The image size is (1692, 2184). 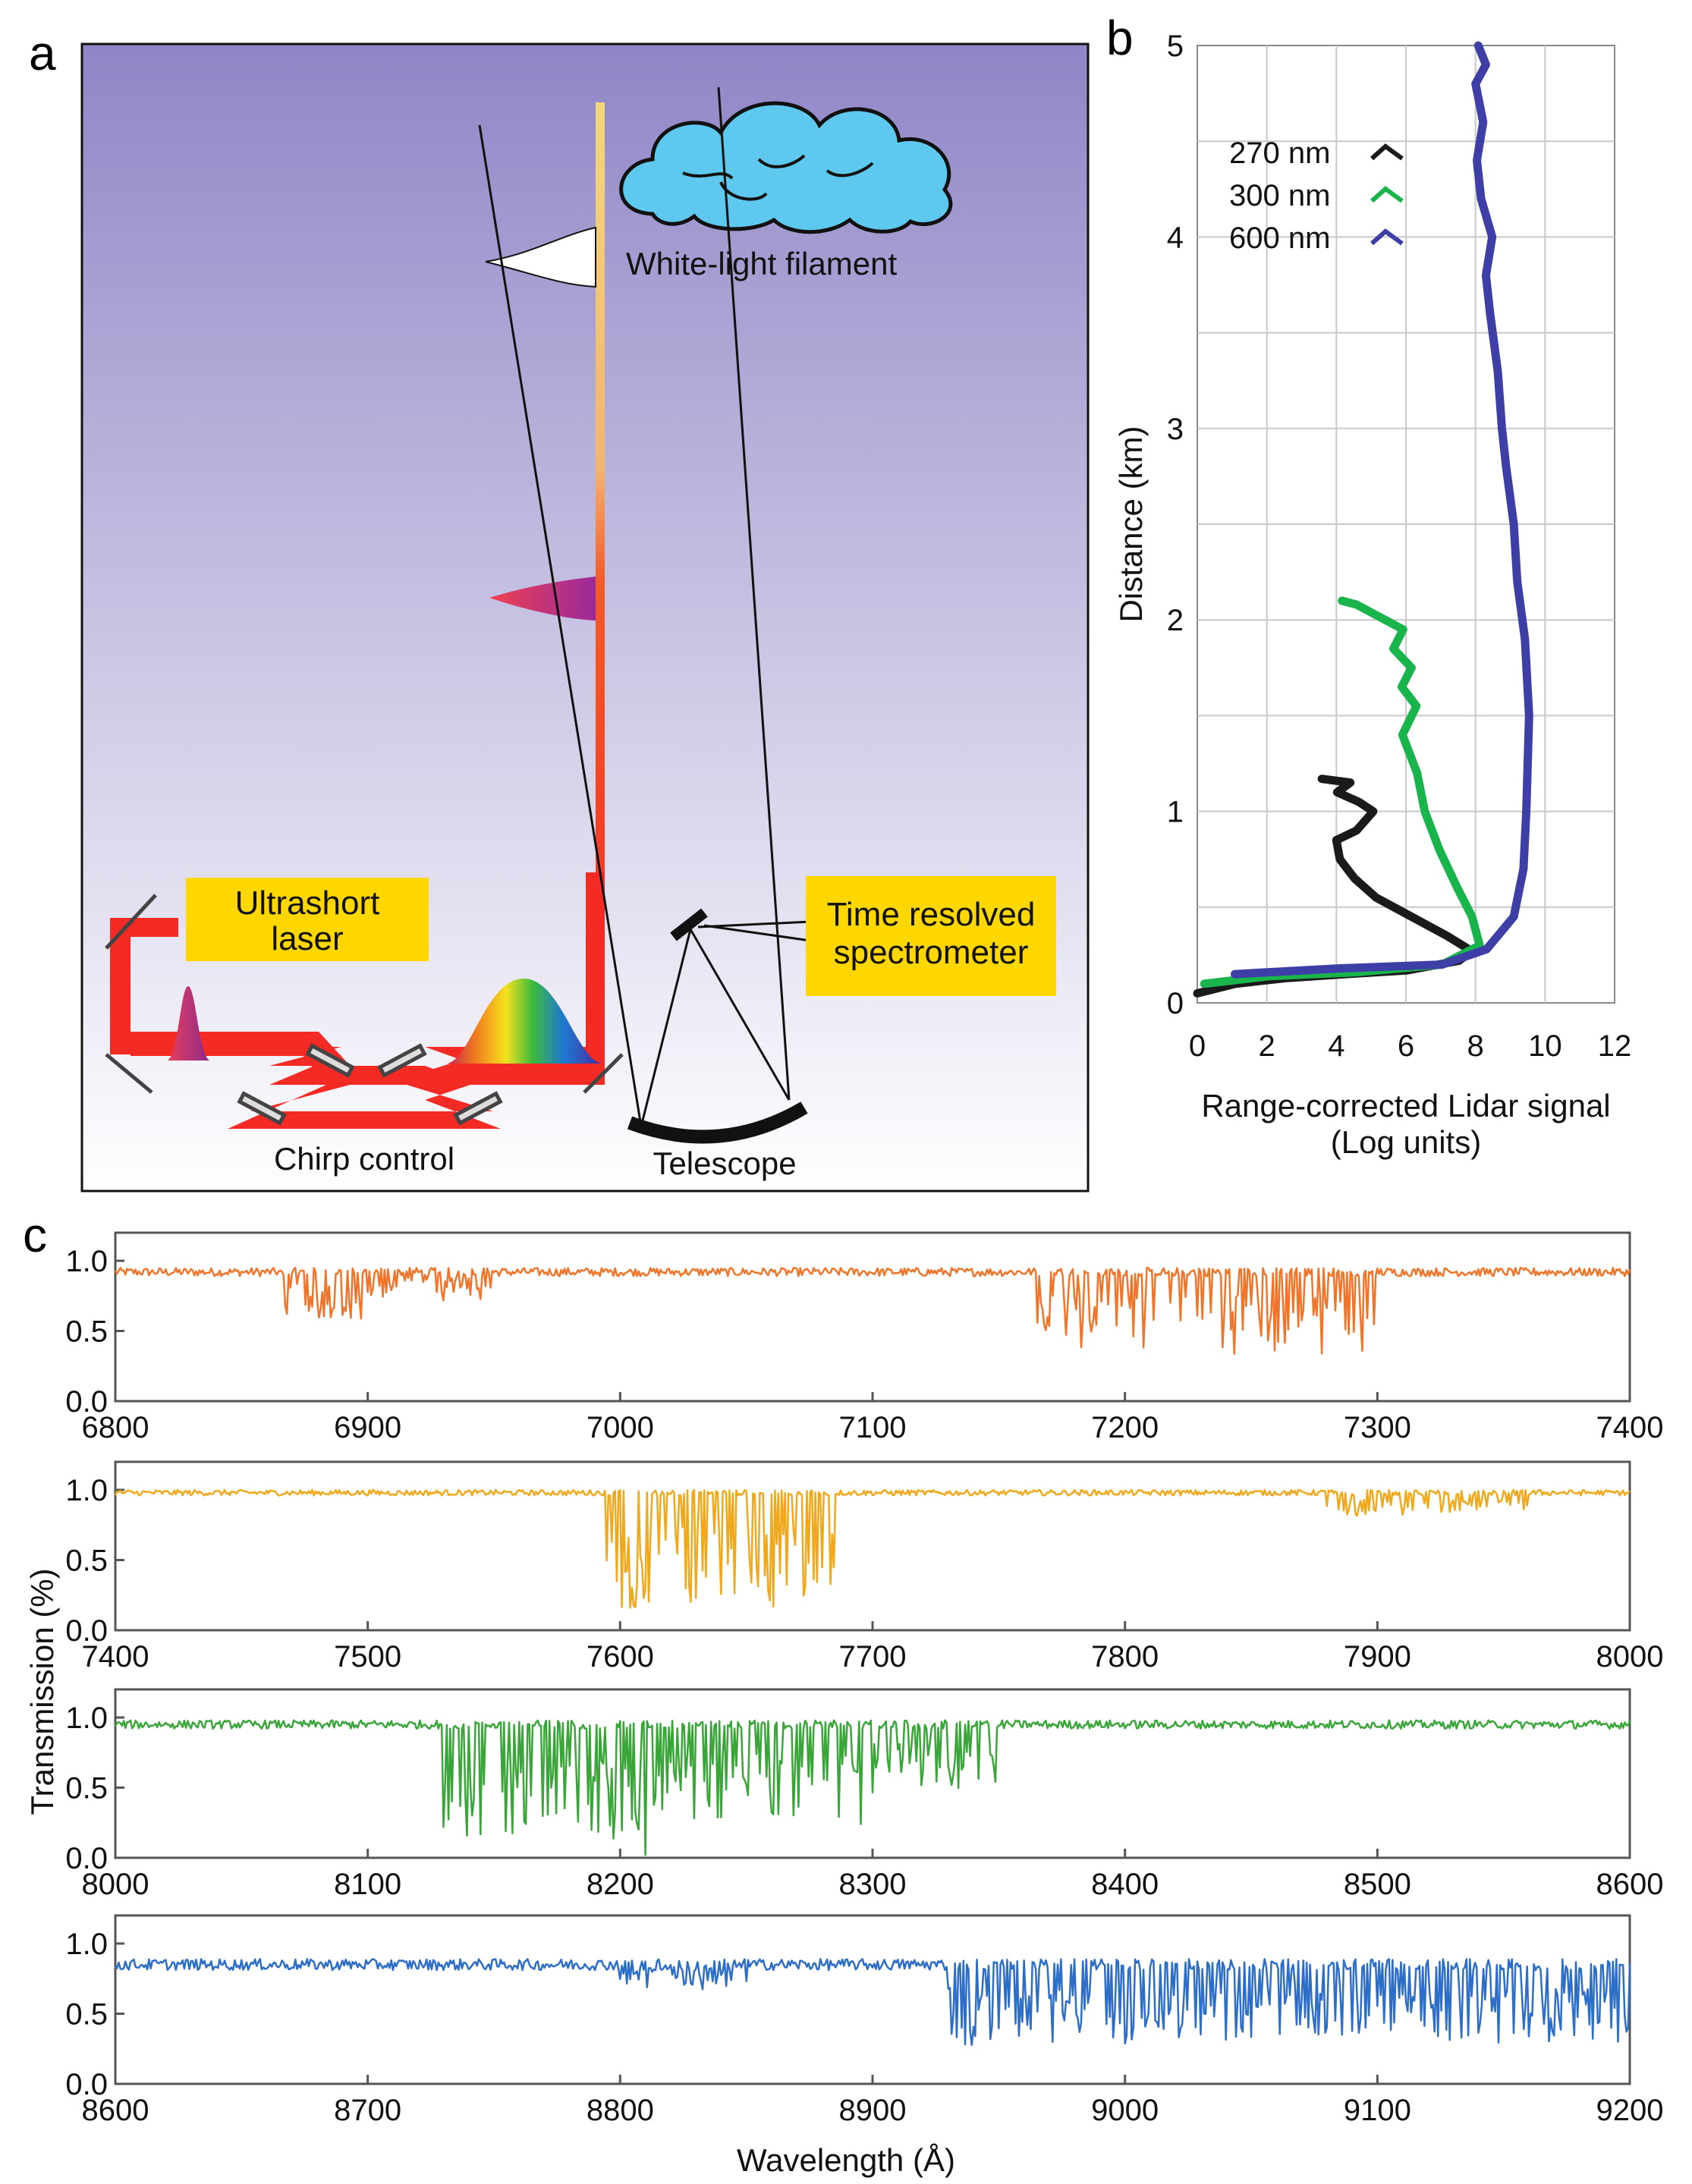 I want to click on laser-label-line1: Ultrashort, so click(x=307, y=903).